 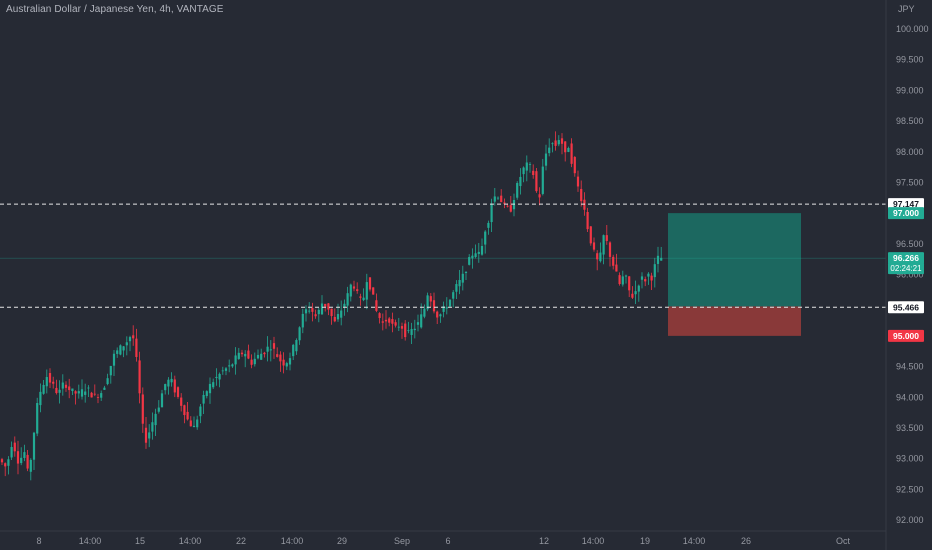 What do you see at coordinates (734, 321) in the screenshot?
I see `stop-zone` at bounding box center [734, 321].